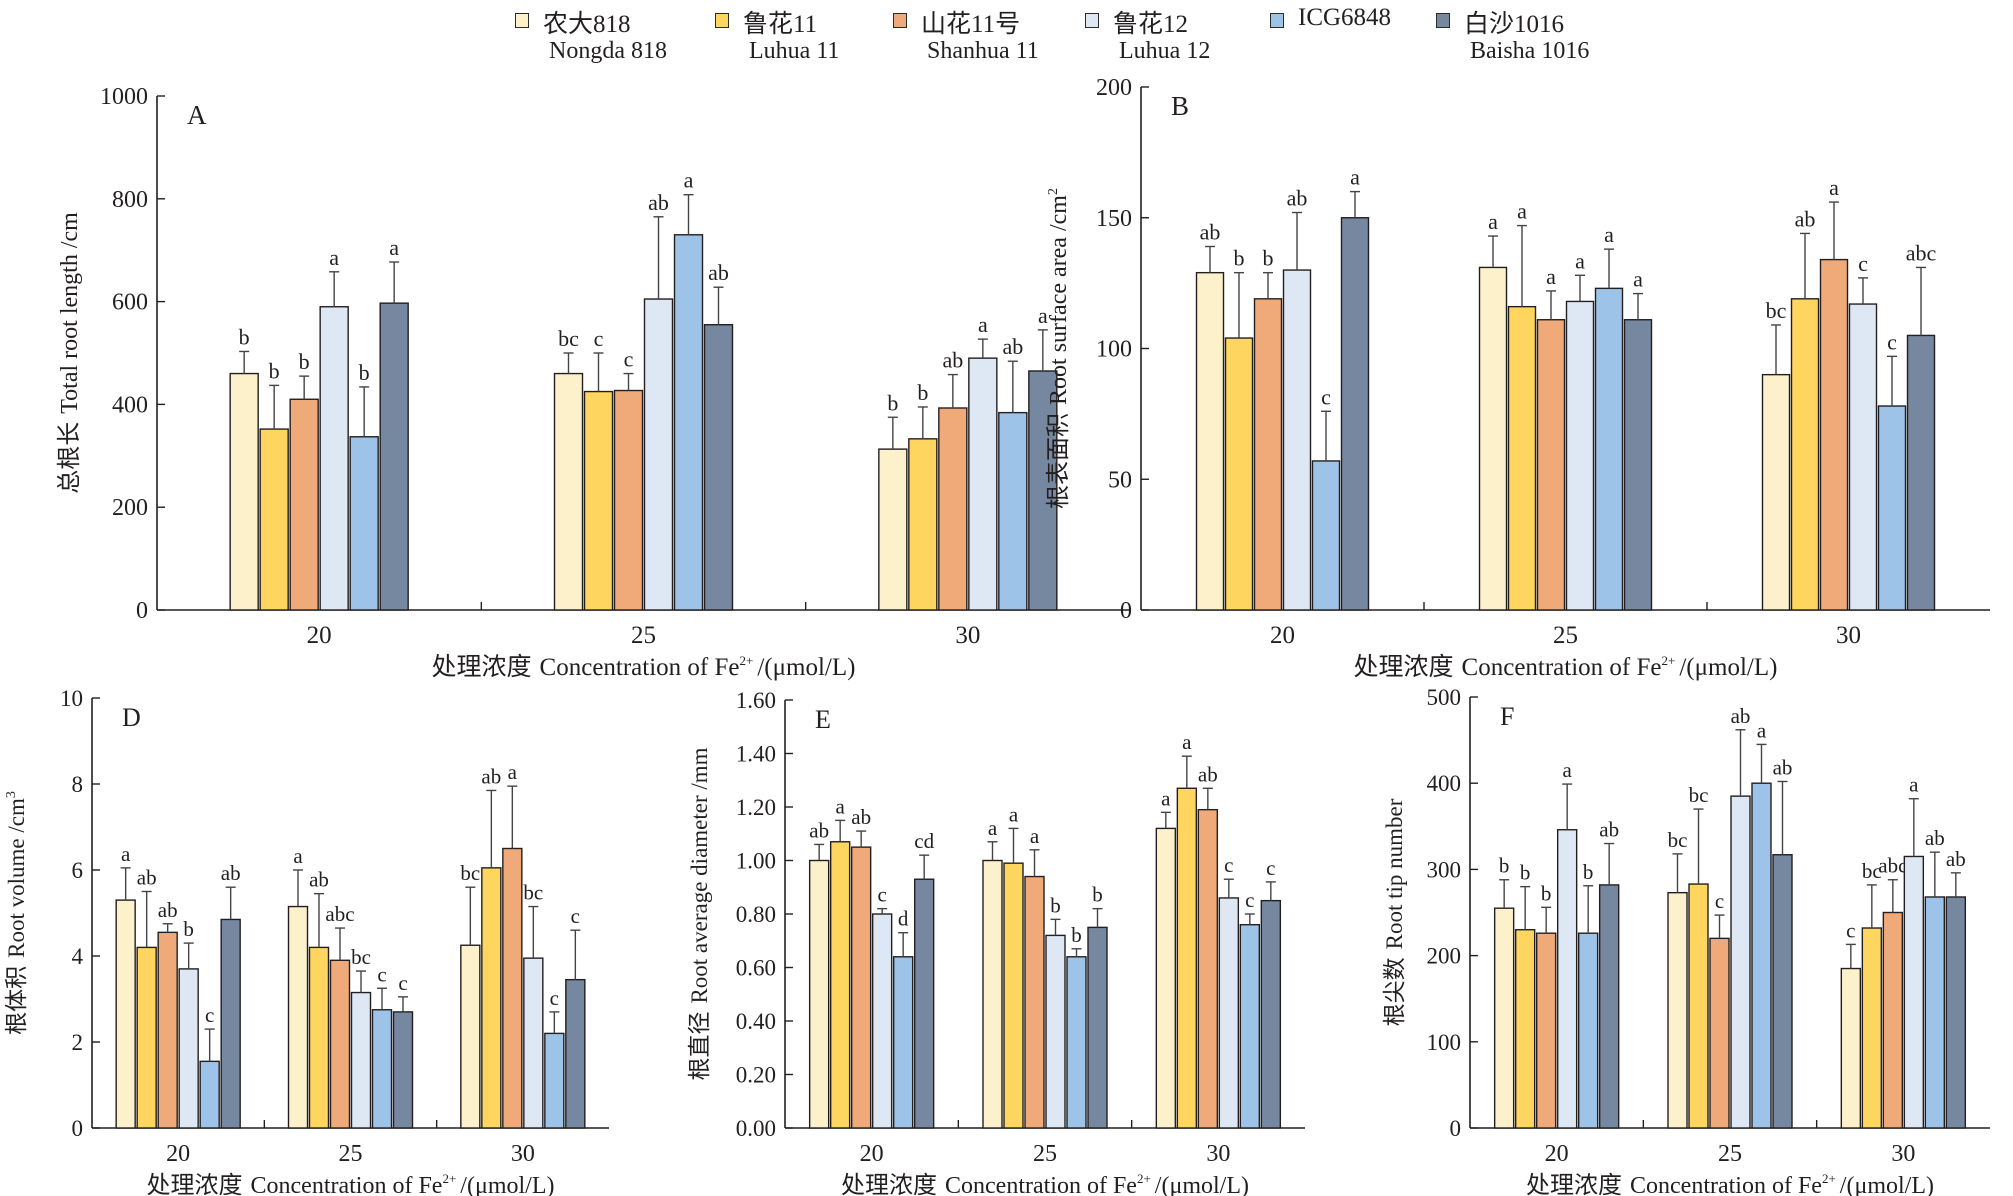 The image size is (2013, 1196). Describe the element at coordinates (1345, 17) in the screenshot. I see `legend-label-cn: ICG6848` at that location.